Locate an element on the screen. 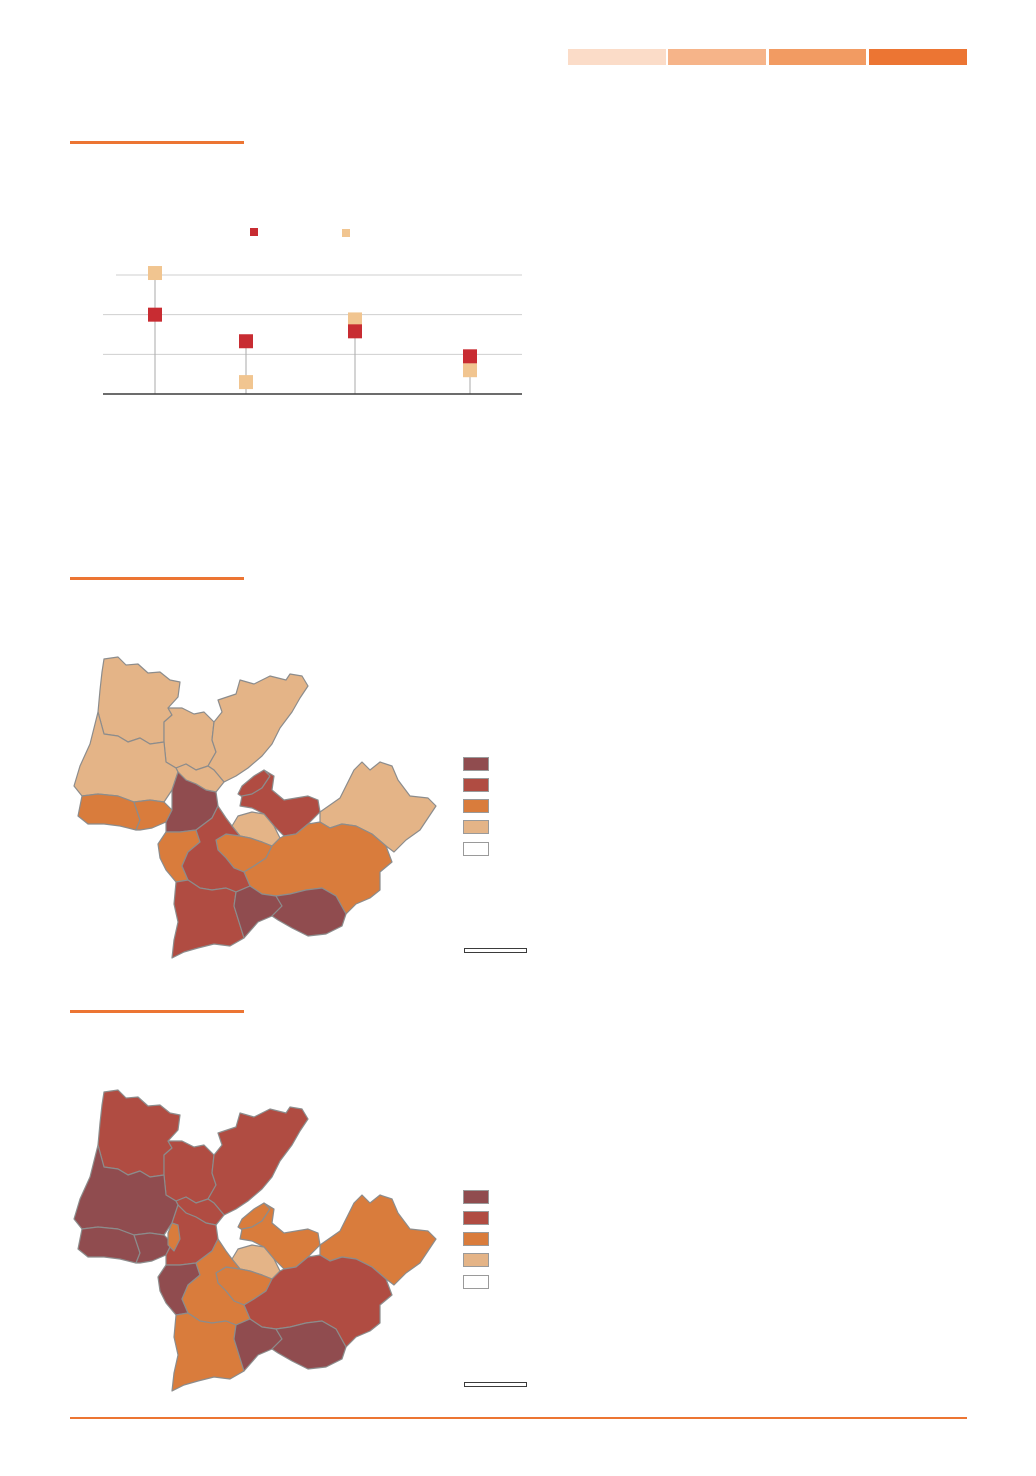 This screenshot has width=1036, height=1476. map-1-scale-bar is located at coordinates (495, 950).